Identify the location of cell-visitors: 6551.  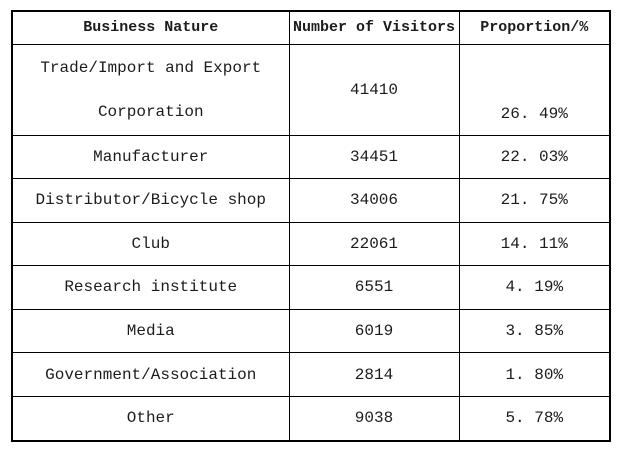
(374, 287).